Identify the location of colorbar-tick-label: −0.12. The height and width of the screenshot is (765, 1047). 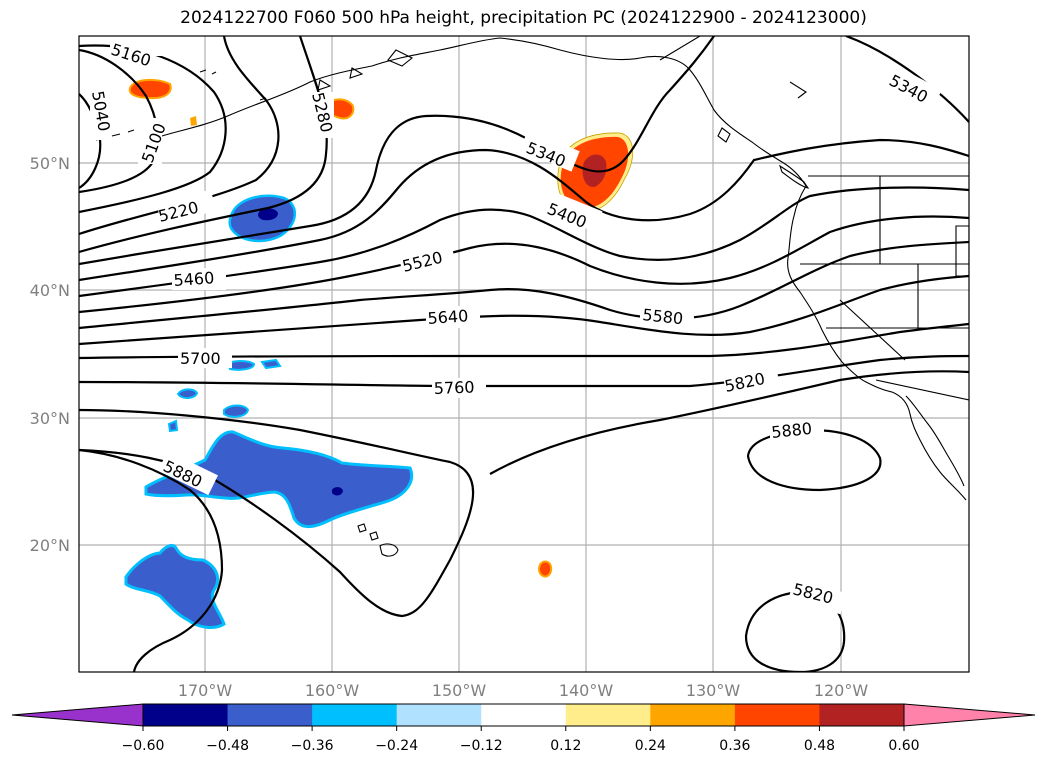
(481, 746).